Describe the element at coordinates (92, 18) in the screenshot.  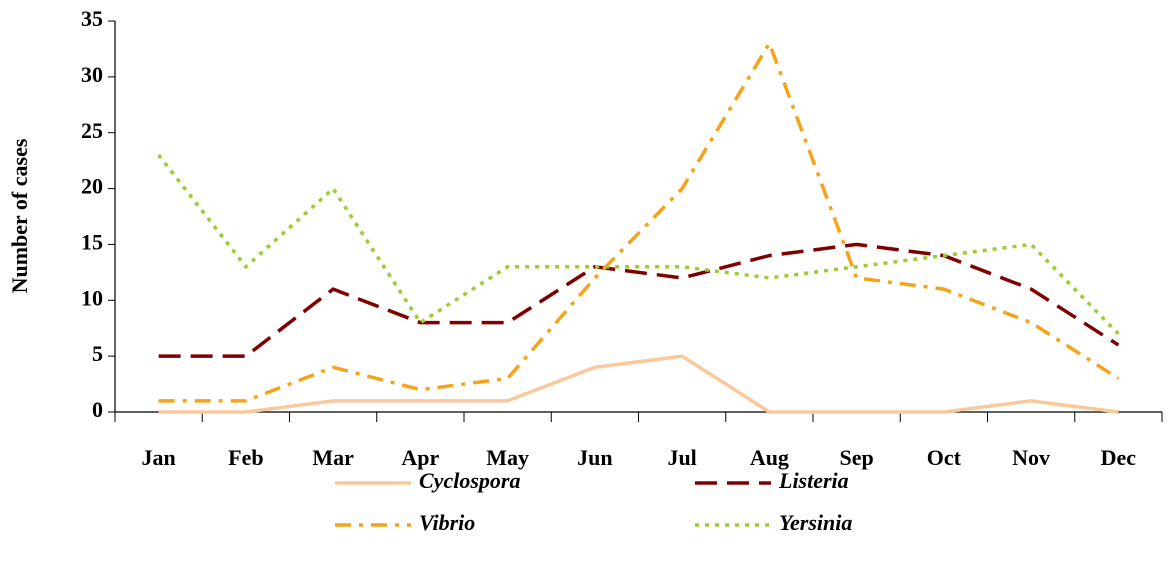
I see `y-tick-label: 35` at that location.